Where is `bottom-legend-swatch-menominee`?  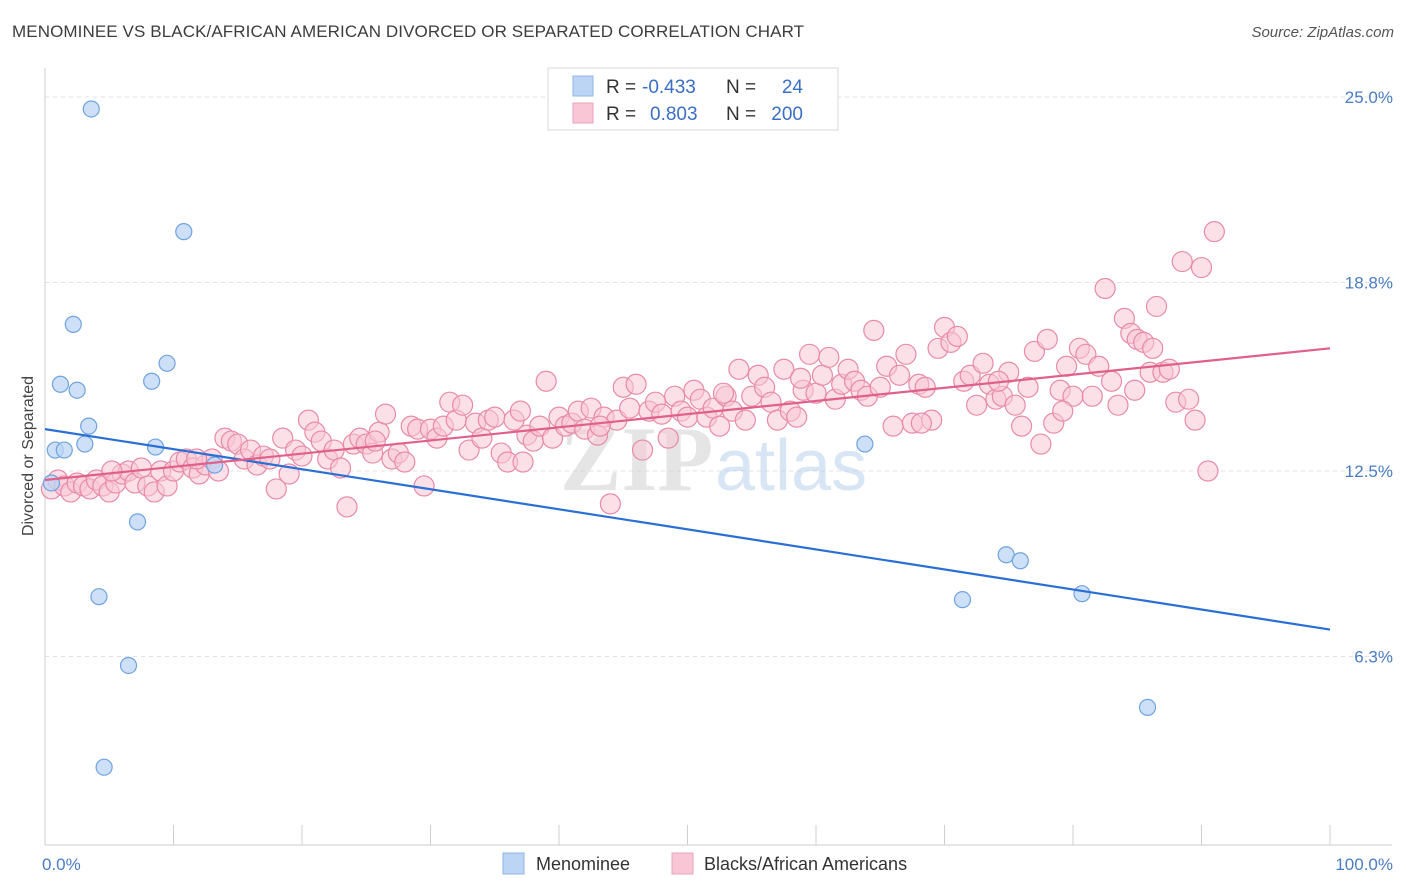
bottom-legend-swatch-menominee is located at coordinates (513, 863).